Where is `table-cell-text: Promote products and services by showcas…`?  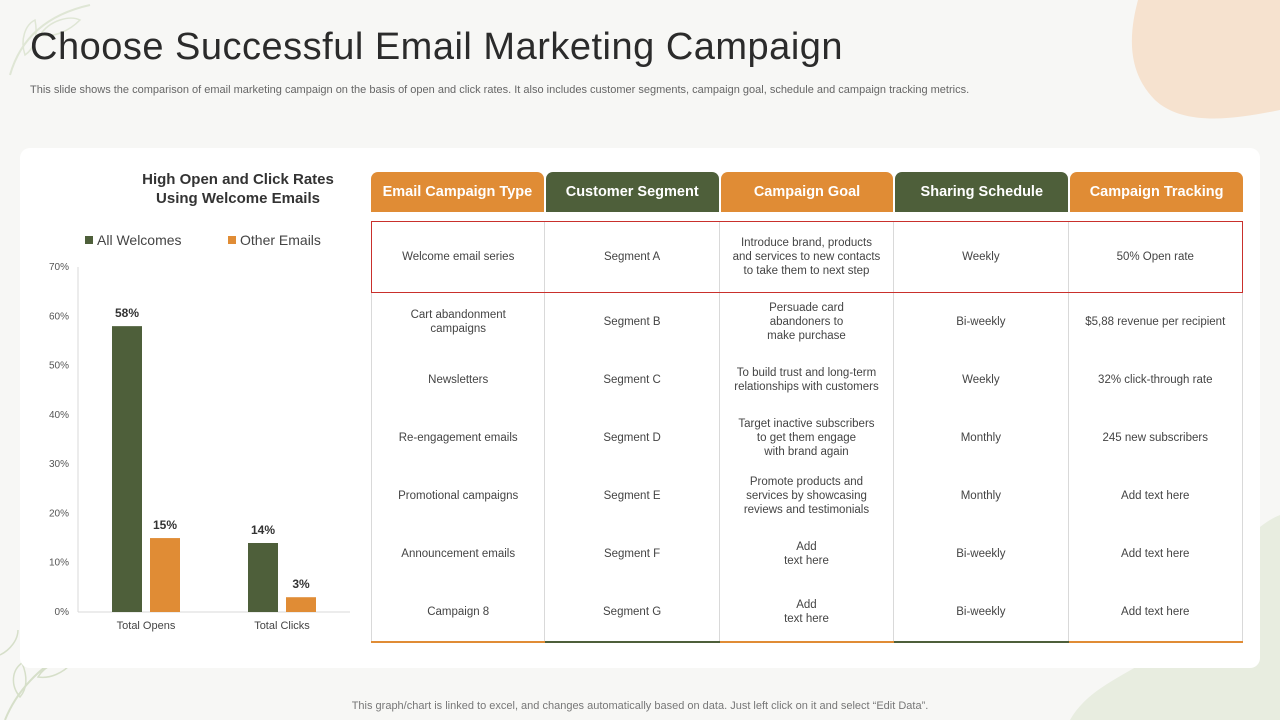
table-cell-text: Promote products and services by showcas… is located at coordinates (806, 496).